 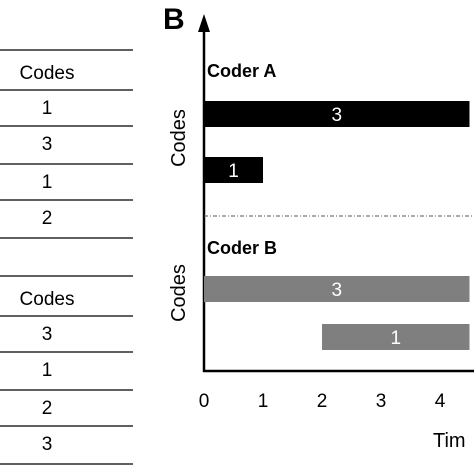 What do you see at coordinates (179, 138) in the screenshot?
I see `y-axis-label-a: Codes` at bounding box center [179, 138].